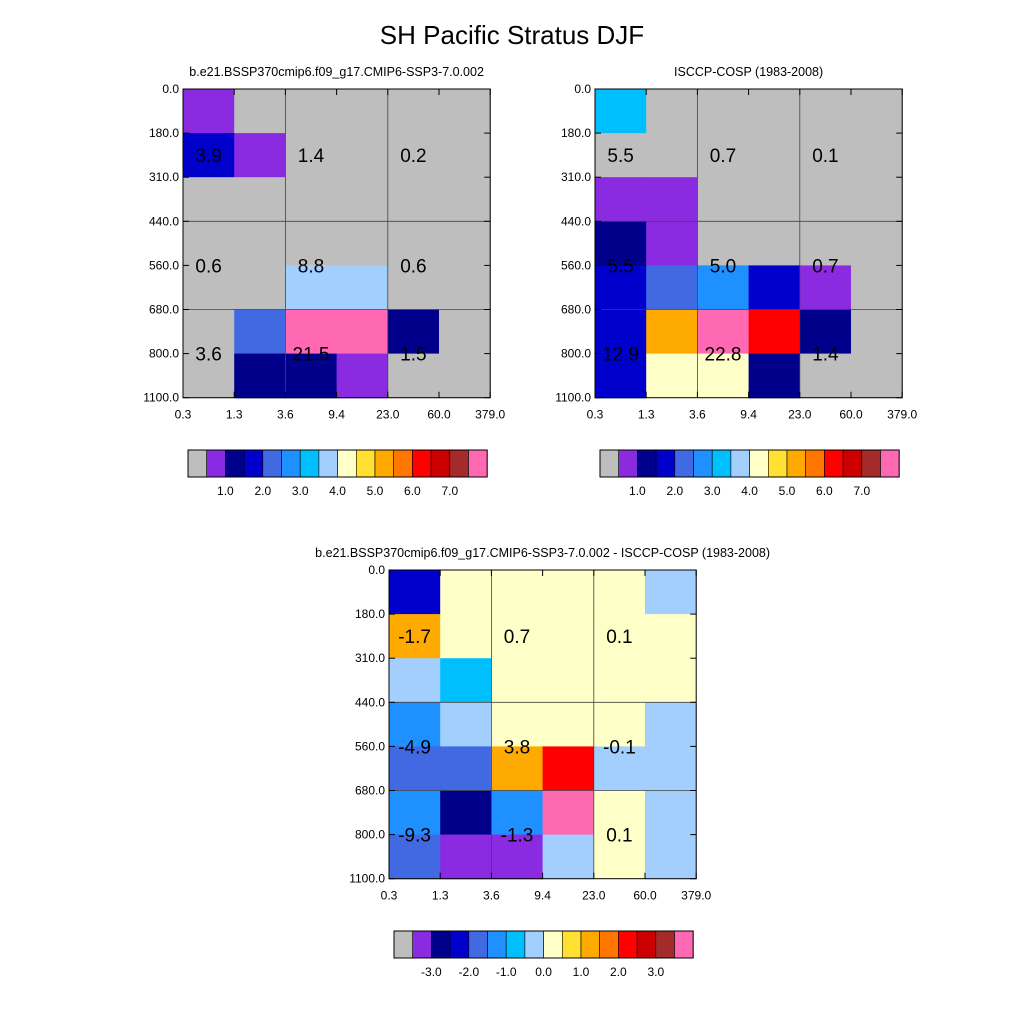 The image size is (1024, 1024). What do you see at coordinates (512, 35) in the screenshot?
I see `figure-title: SH Pacific Stratus DJF` at bounding box center [512, 35].